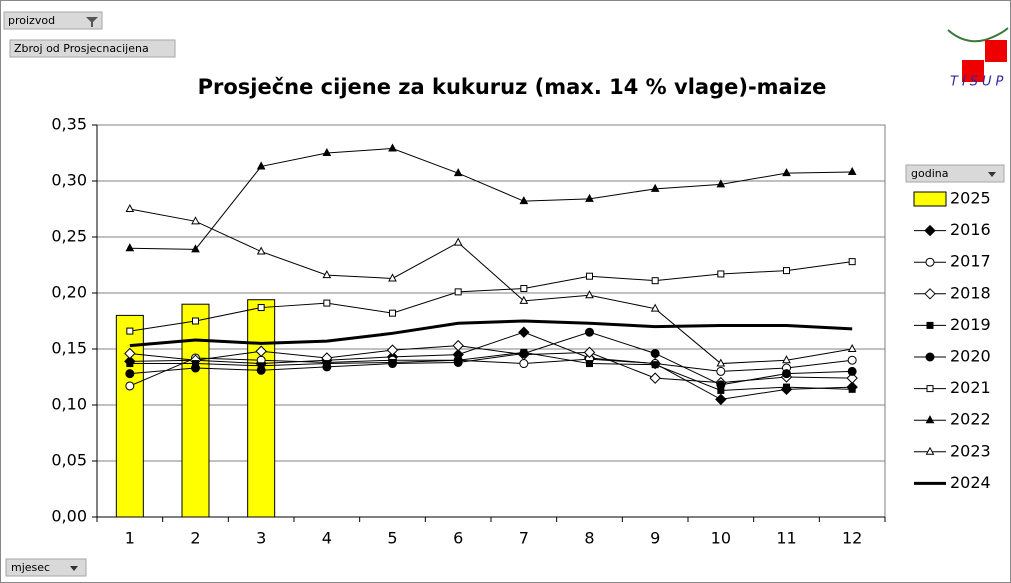  What do you see at coordinates (30, 567) in the screenshot?
I see `axis-field: mjesec` at bounding box center [30, 567].